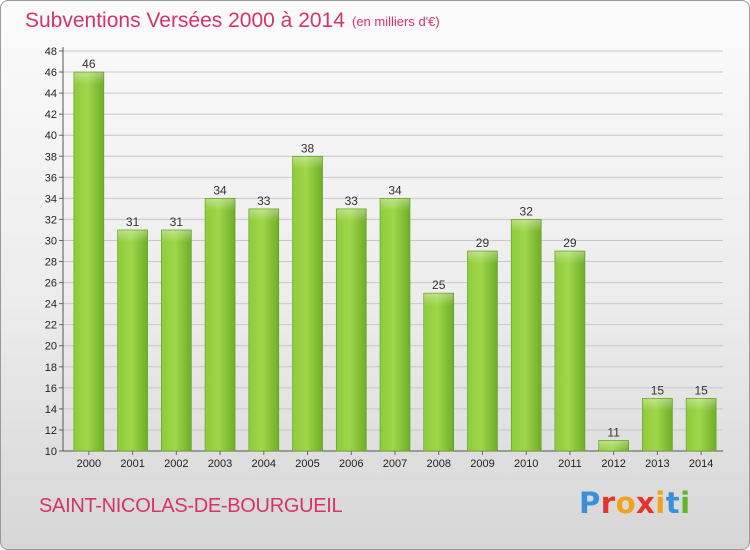 The image size is (750, 550). Describe the element at coordinates (132, 464) in the screenshot. I see `x-tick-label: 2001` at that location.